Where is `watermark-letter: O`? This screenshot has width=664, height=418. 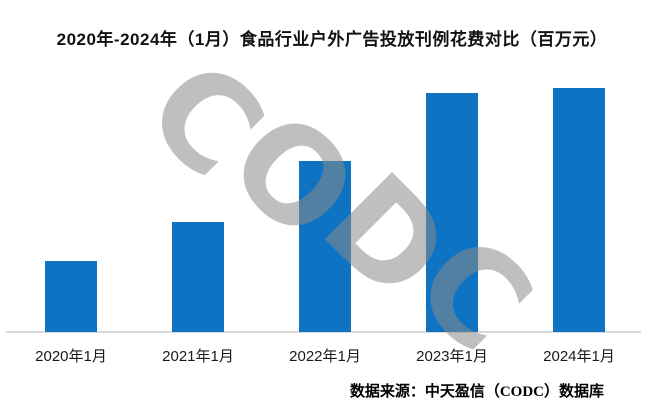
watermark-letter: O is located at coordinates (294, 177).